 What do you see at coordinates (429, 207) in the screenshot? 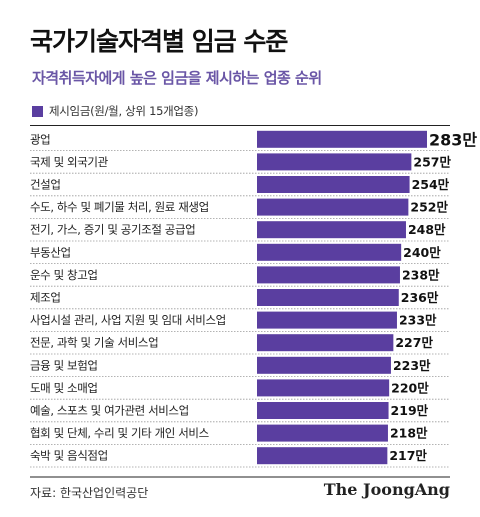
I see `value-label: 252만` at bounding box center [429, 207].